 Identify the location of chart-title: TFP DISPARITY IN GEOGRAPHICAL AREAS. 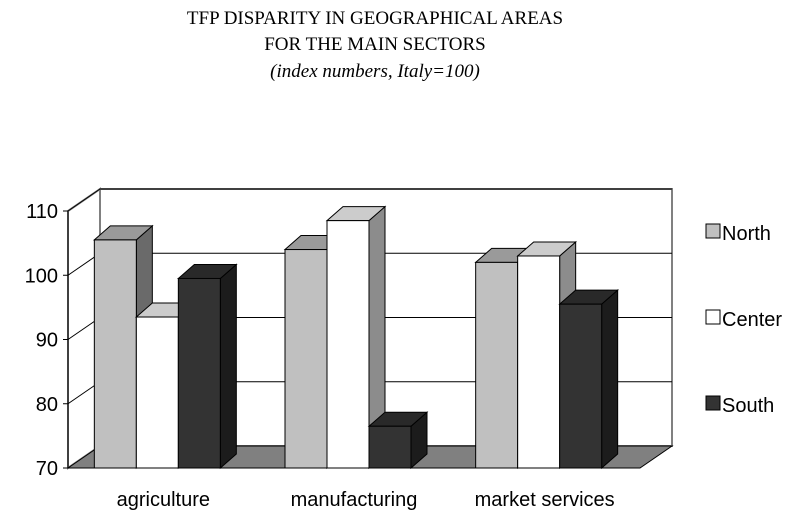
(375, 18).